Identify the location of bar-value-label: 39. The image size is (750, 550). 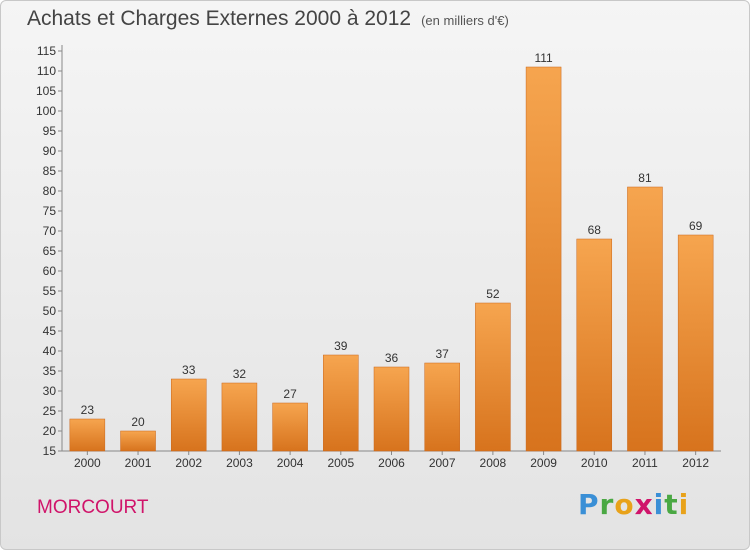
(341, 346).